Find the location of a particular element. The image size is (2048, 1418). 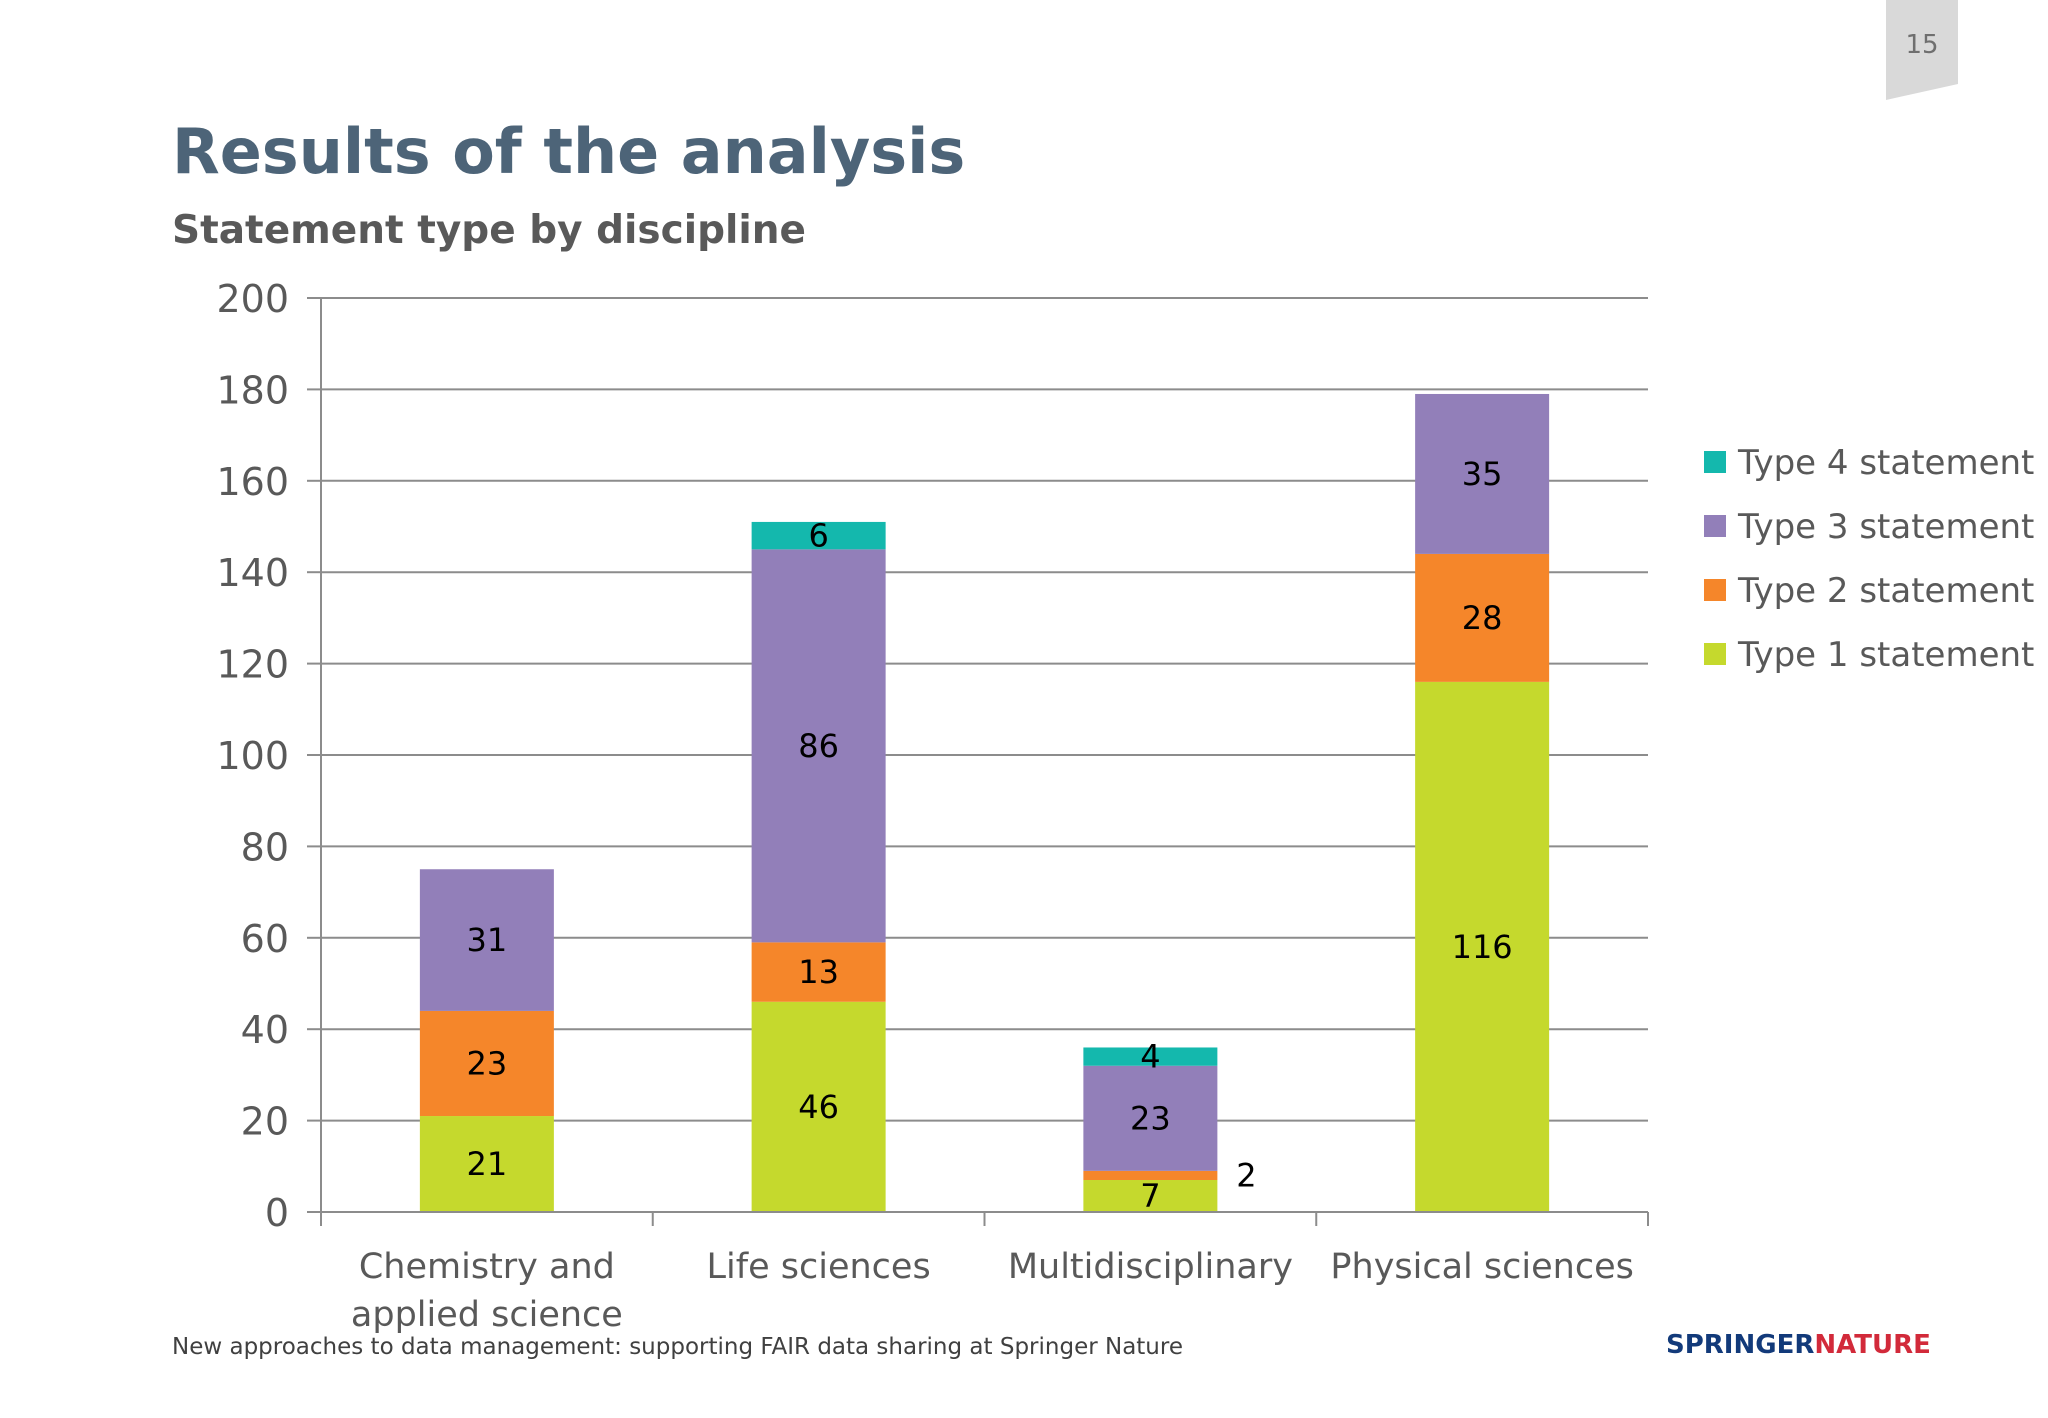

data-label: 13 is located at coordinates (818, 972).